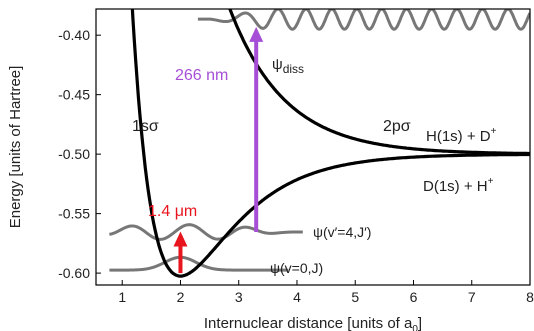 This screenshot has height=331, width=534. I want to click on excited-asymptote-label: H(1s) + D+, so click(461, 135).